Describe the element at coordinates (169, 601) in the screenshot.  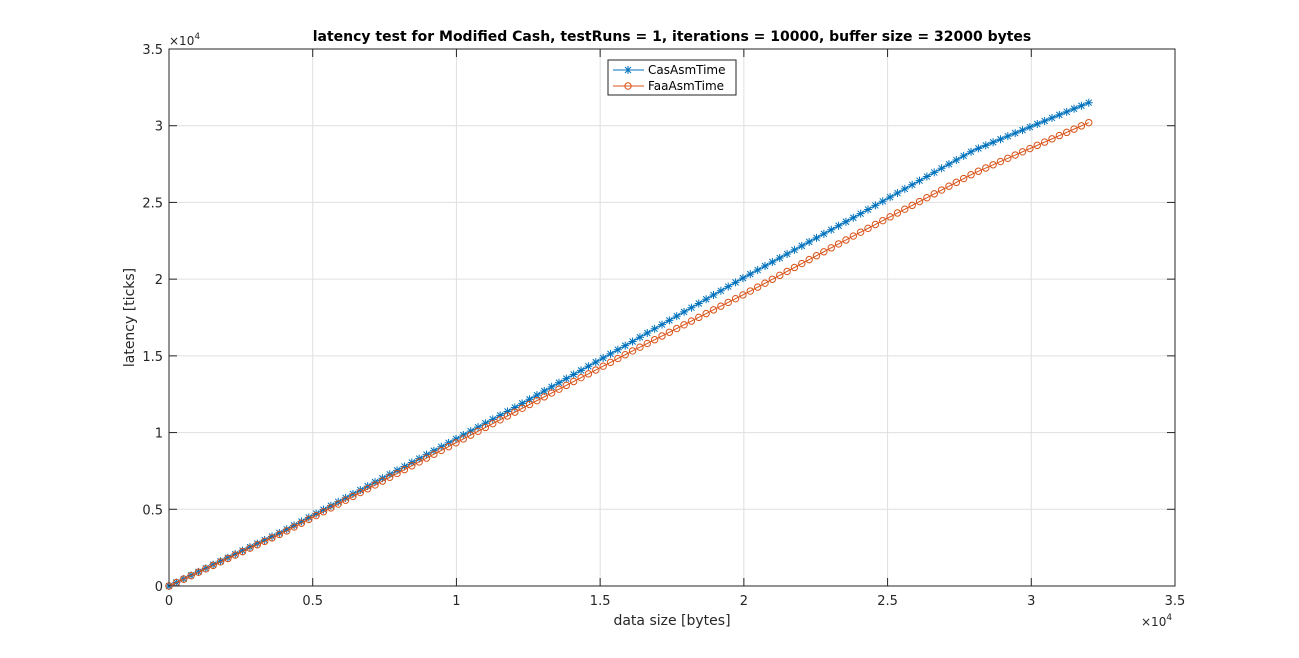
I see `x-tick-label: 0` at that location.